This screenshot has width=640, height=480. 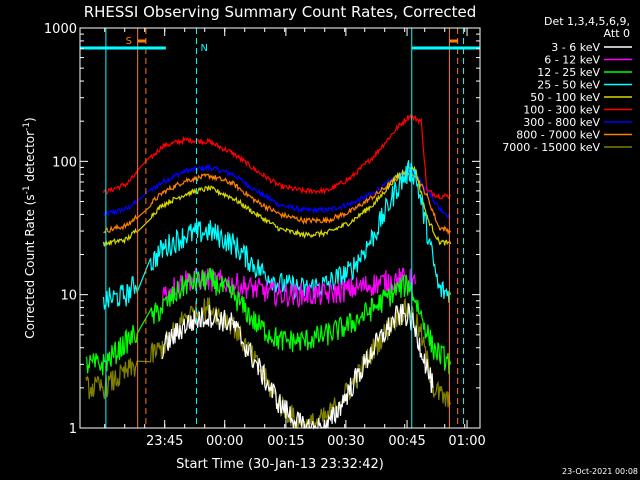 I want to click on y-tick-label: 1, so click(x=73, y=429).